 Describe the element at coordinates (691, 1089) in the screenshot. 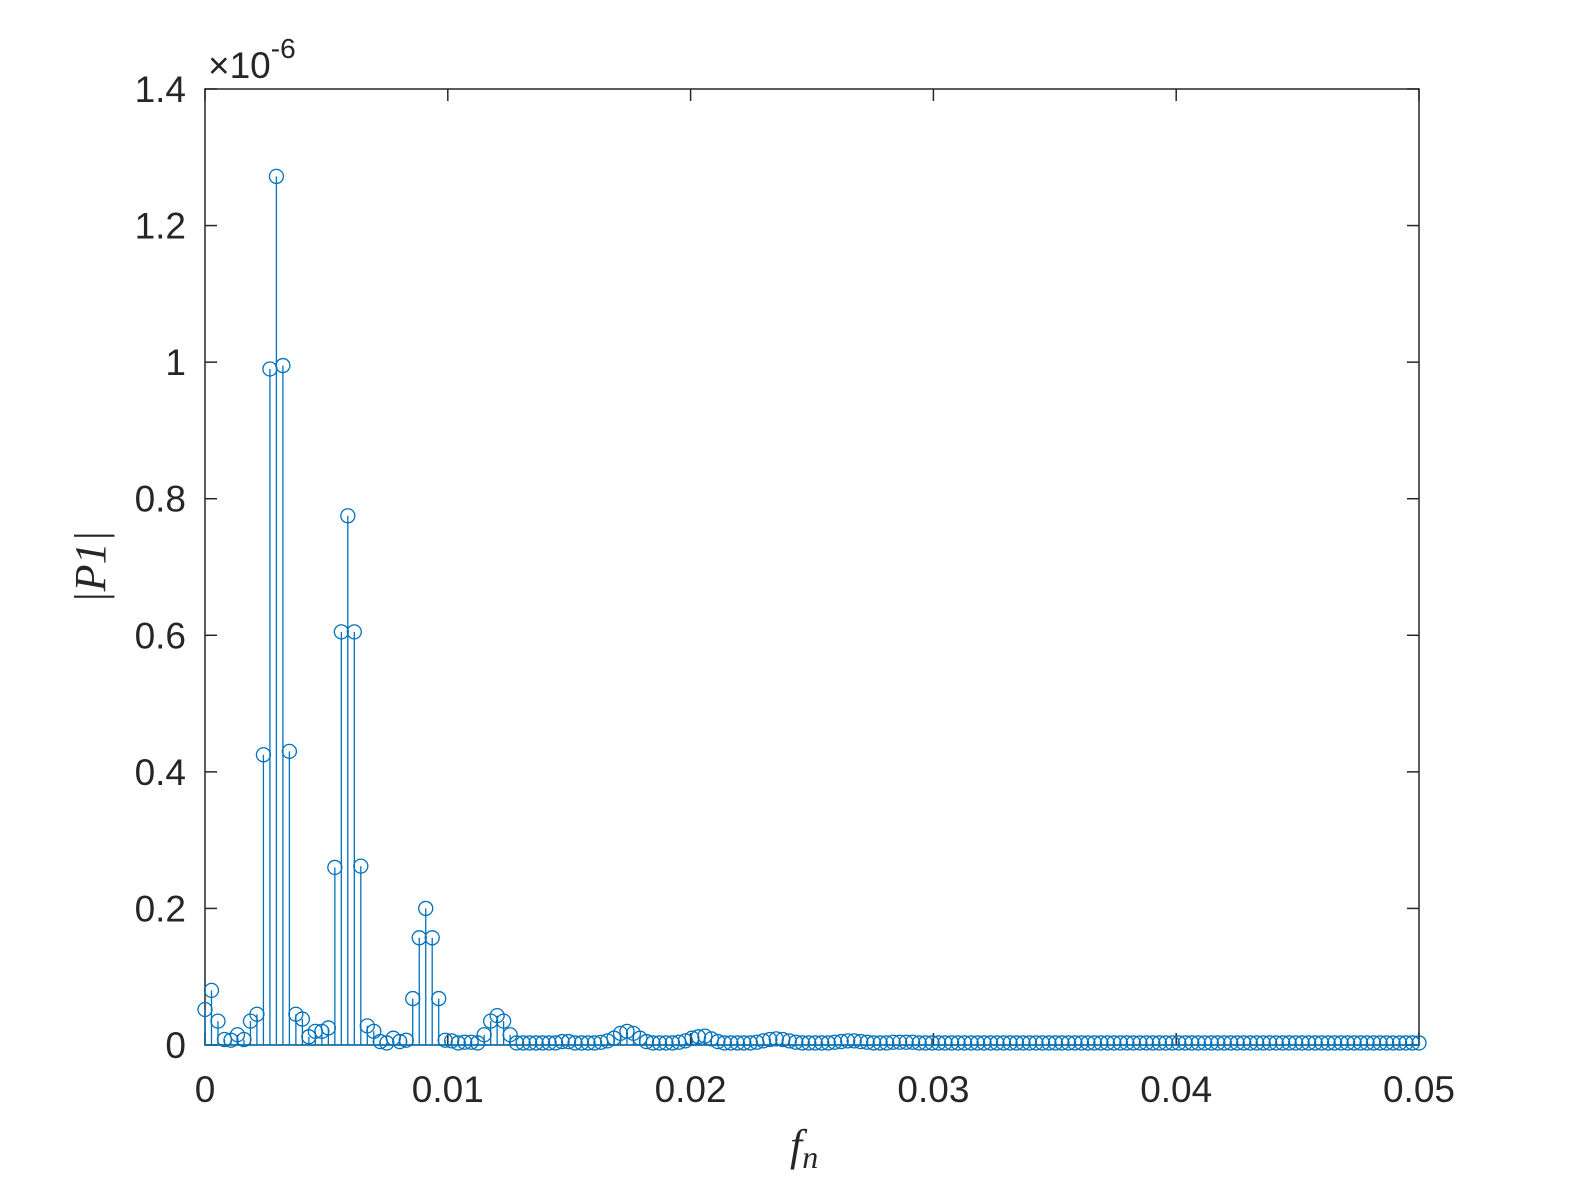

I see `x-tick-label: 0.02` at that location.